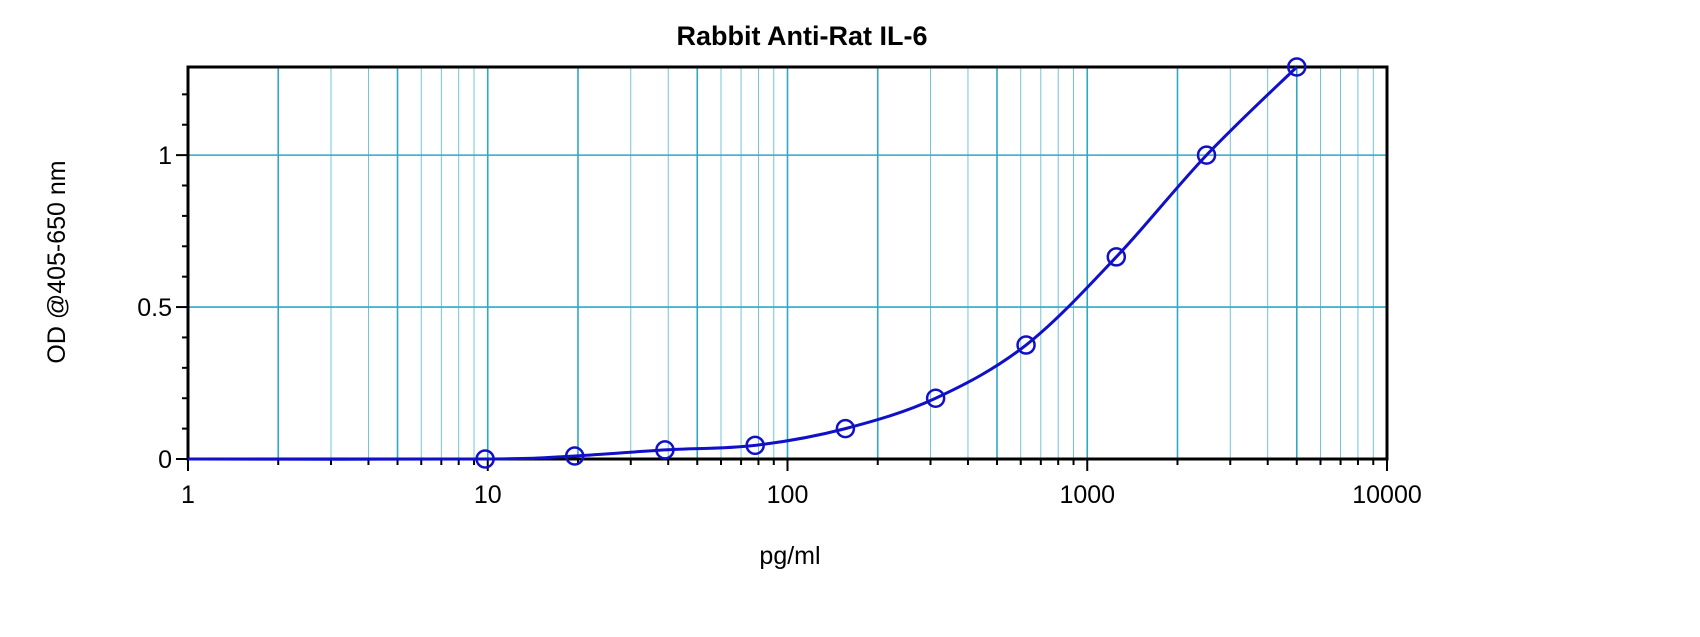 The width and height of the screenshot is (1700, 637). I want to click on x-tick-label: 10000, so click(1387, 495).